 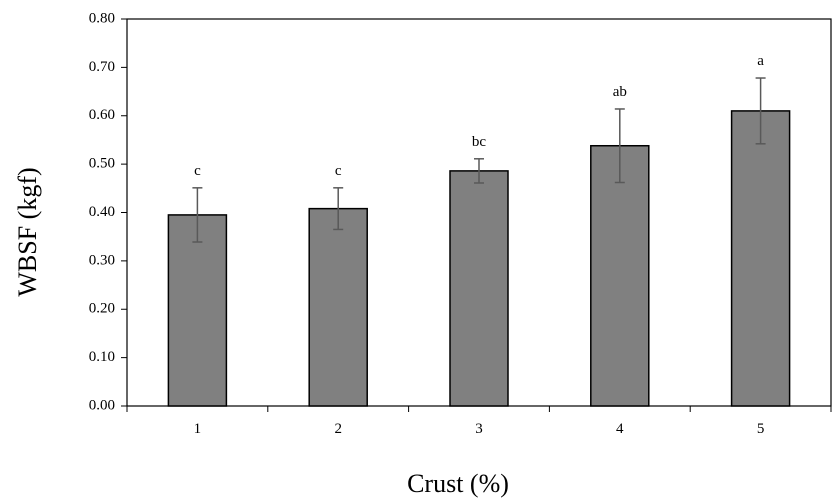 I want to click on y-tick-label: 0.40, so click(x=102, y=212).